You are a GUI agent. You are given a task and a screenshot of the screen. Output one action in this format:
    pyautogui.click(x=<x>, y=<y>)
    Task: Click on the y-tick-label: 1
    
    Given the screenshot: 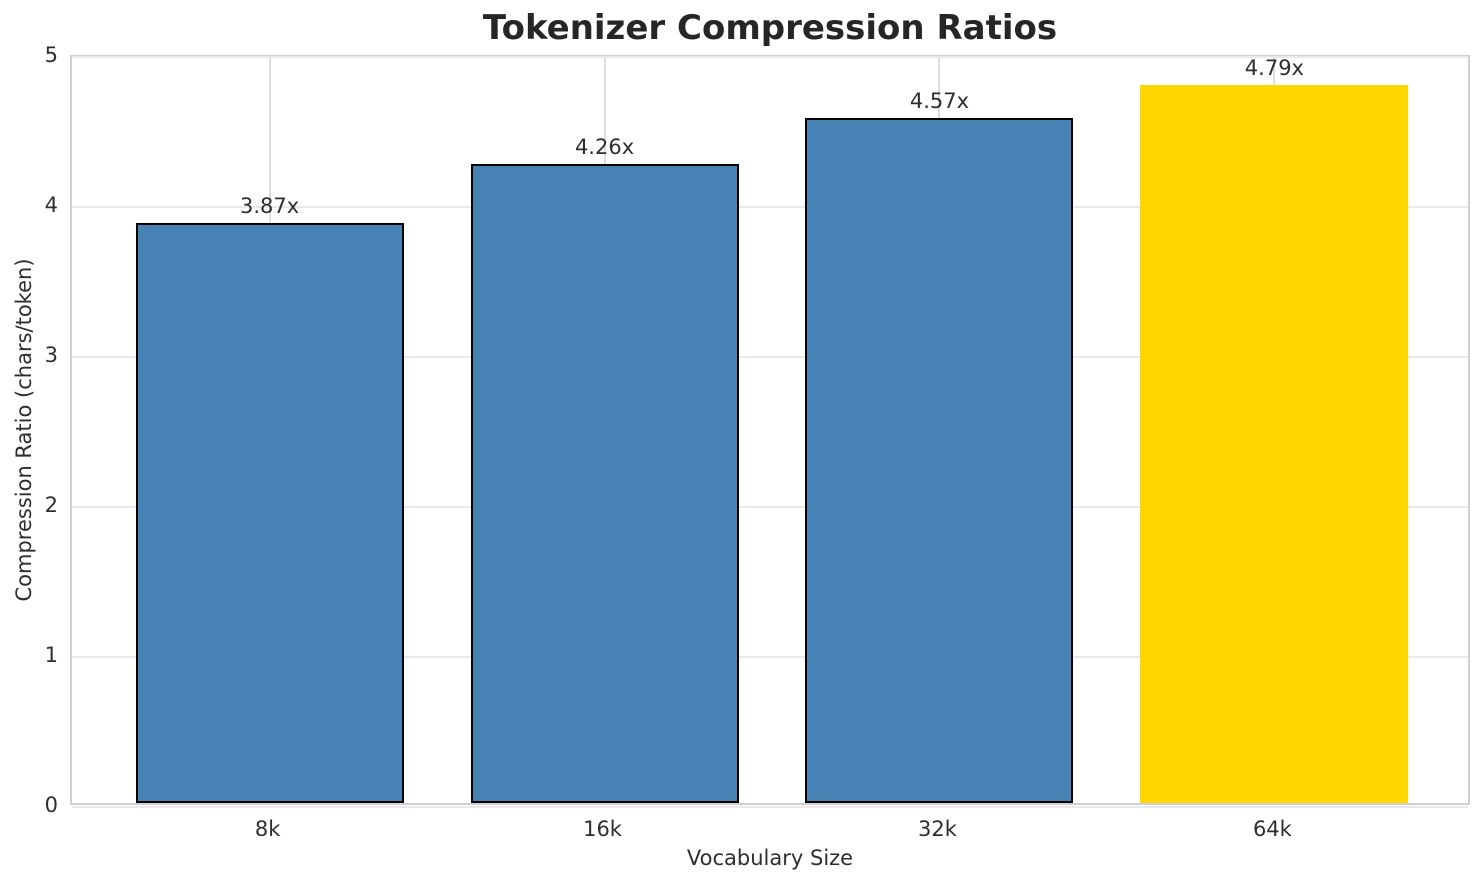 What is the action you would take?
    pyautogui.click(x=51, y=655)
    